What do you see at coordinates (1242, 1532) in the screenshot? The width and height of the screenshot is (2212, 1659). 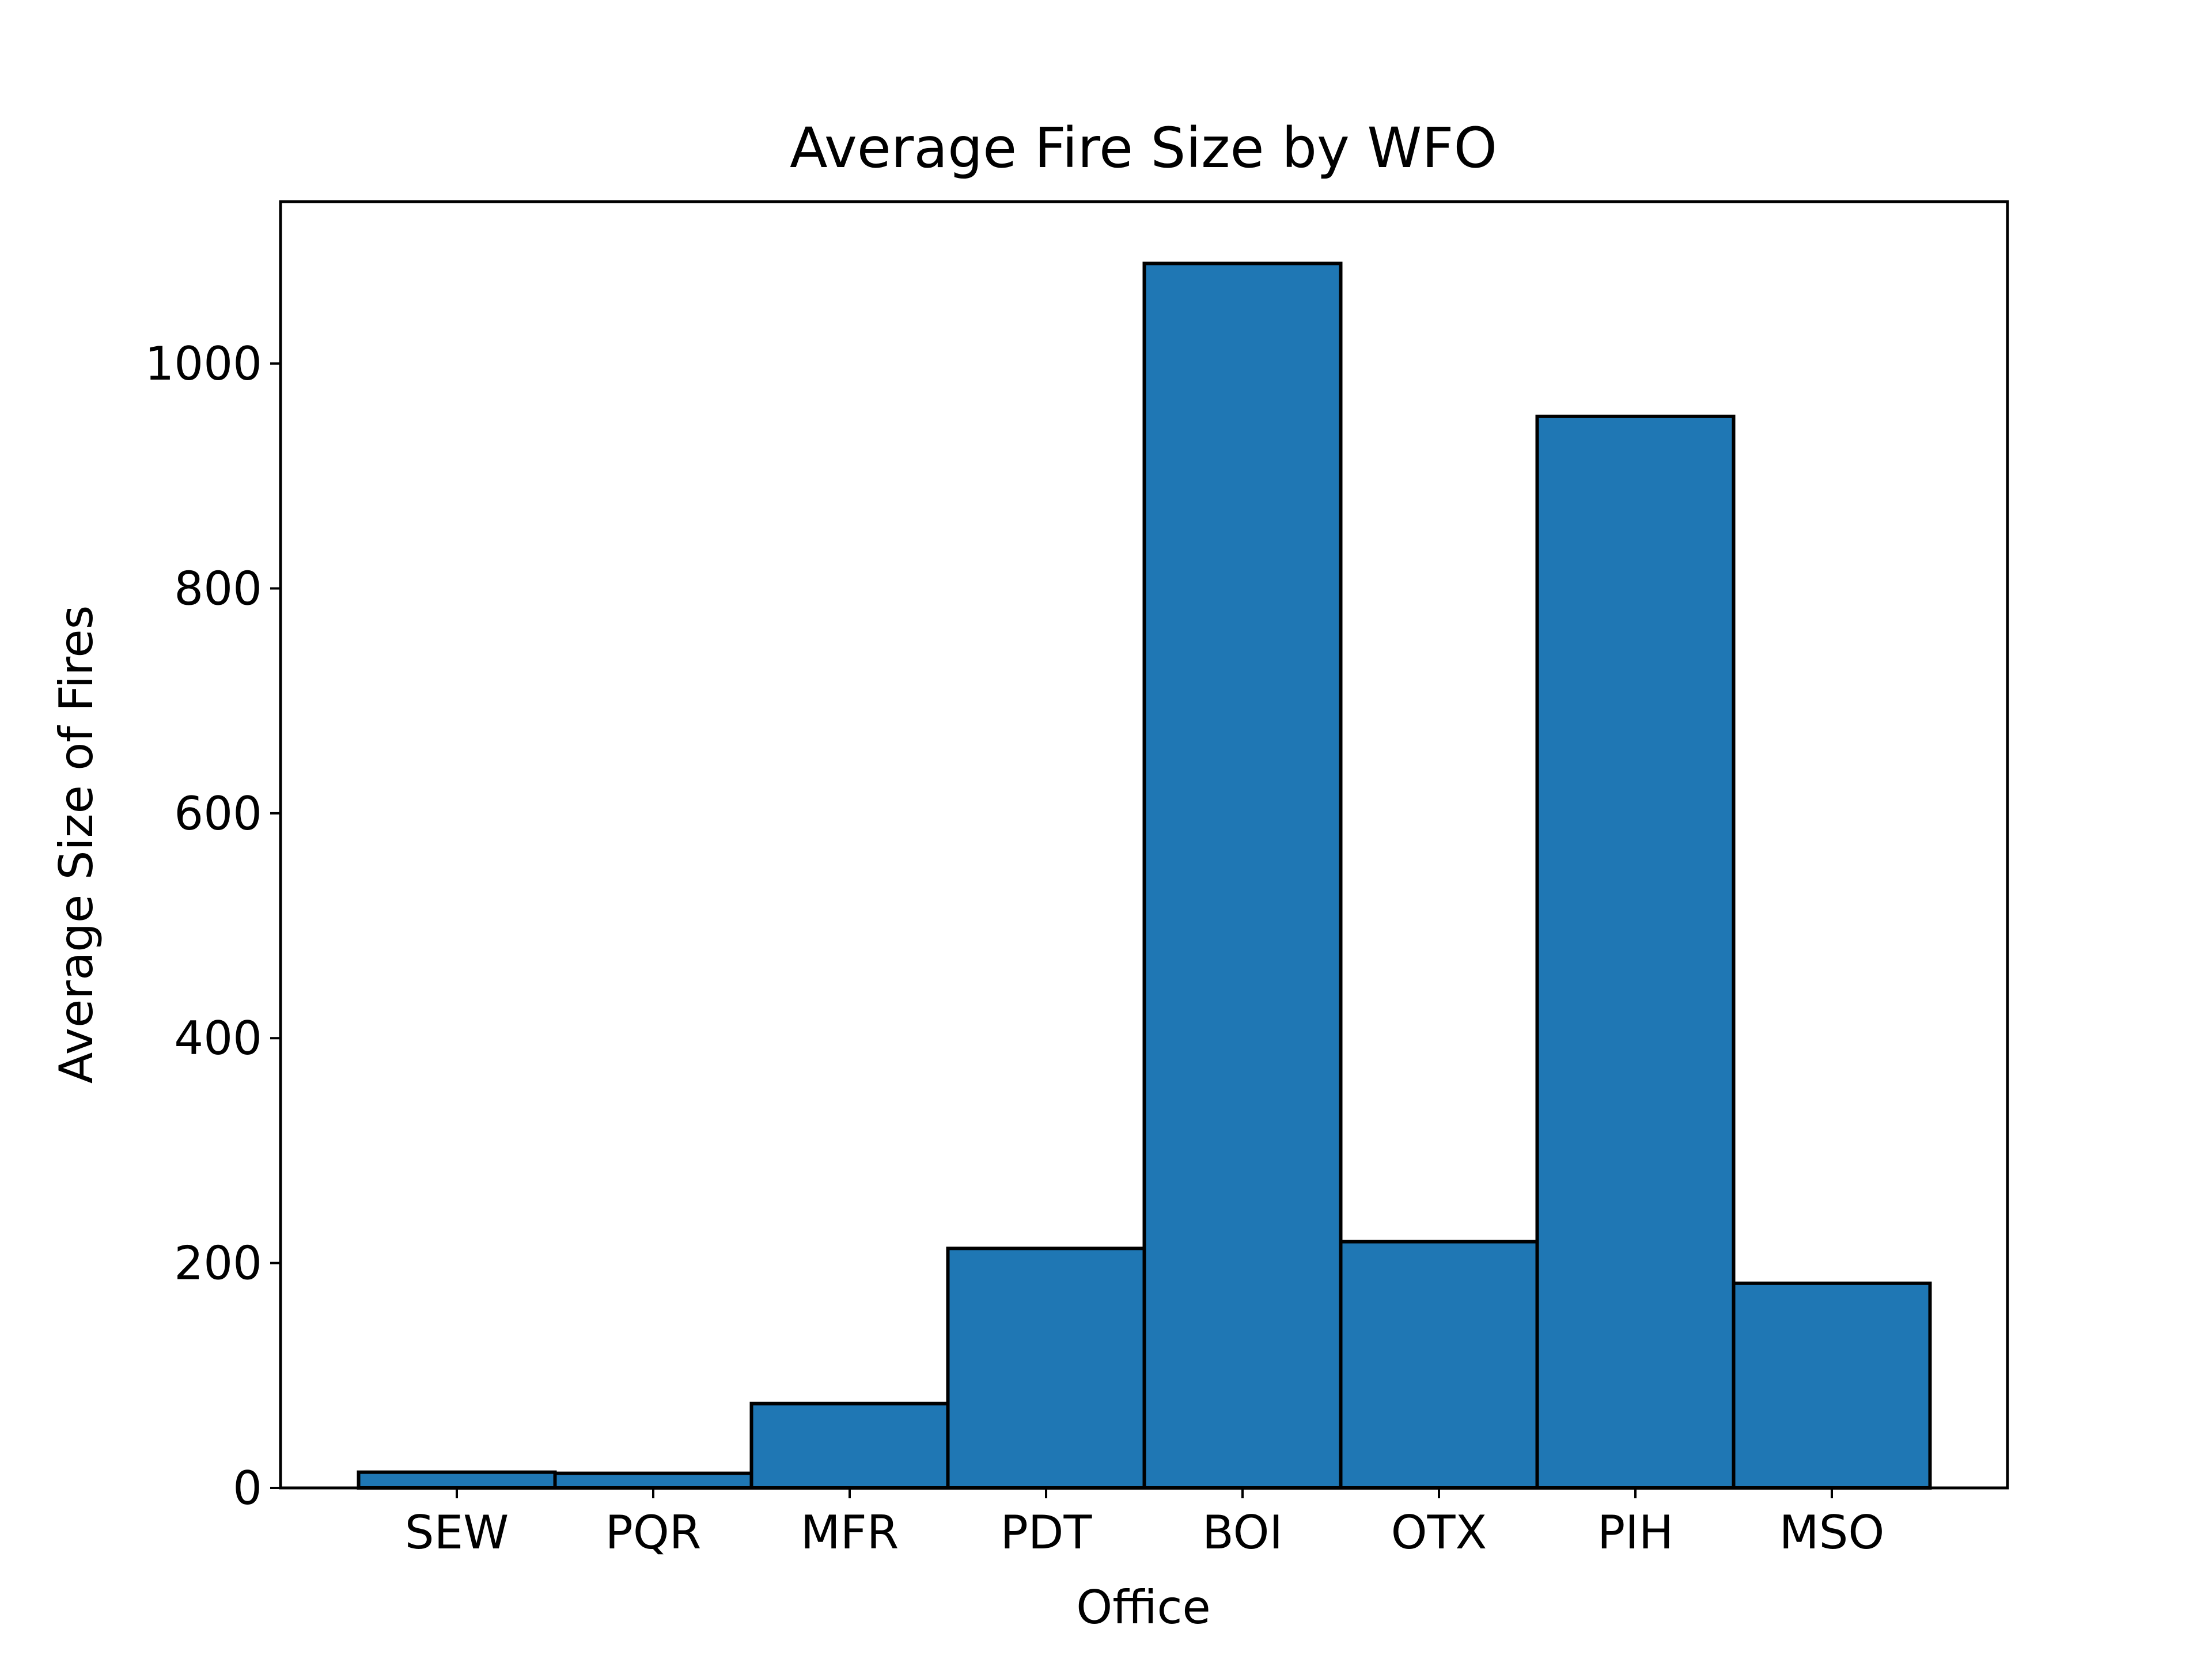 I see `x-tick-label: BOI` at bounding box center [1242, 1532].